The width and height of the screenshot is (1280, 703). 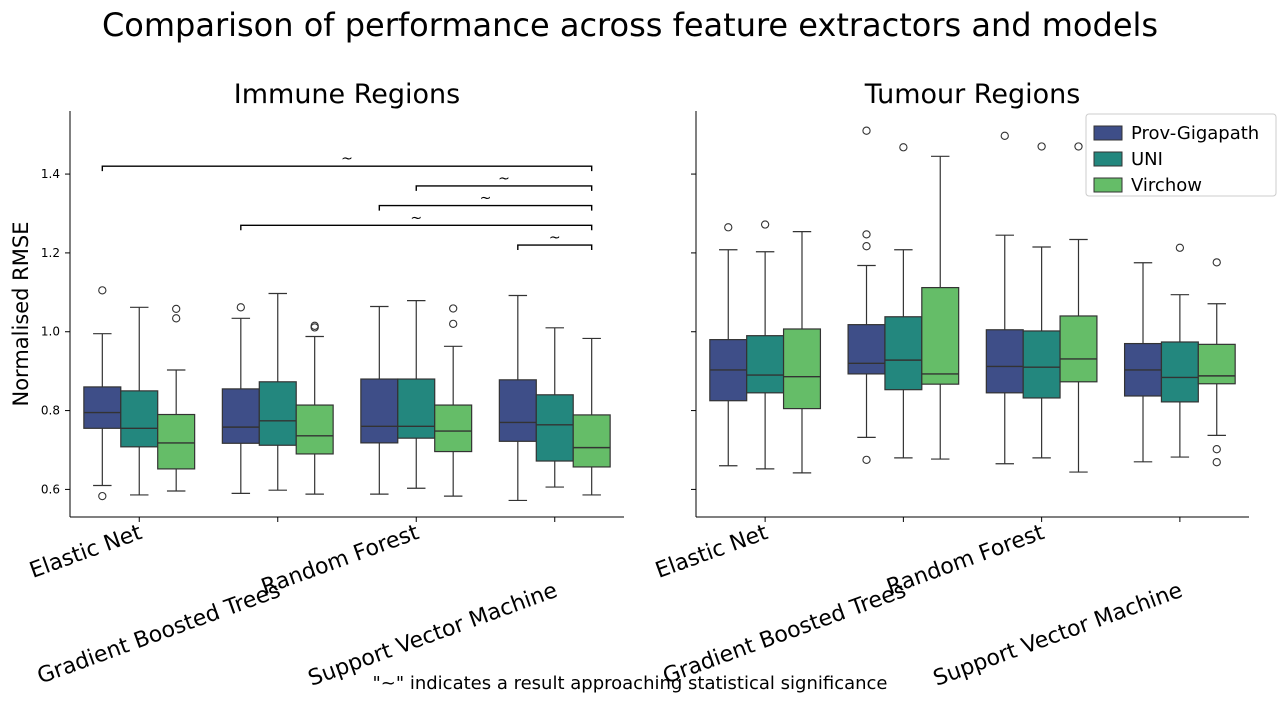 What do you see at coordinates (1147, 159) in the screenshot?
I see `legend-label: UNI` at bounding box center [1147, 159].